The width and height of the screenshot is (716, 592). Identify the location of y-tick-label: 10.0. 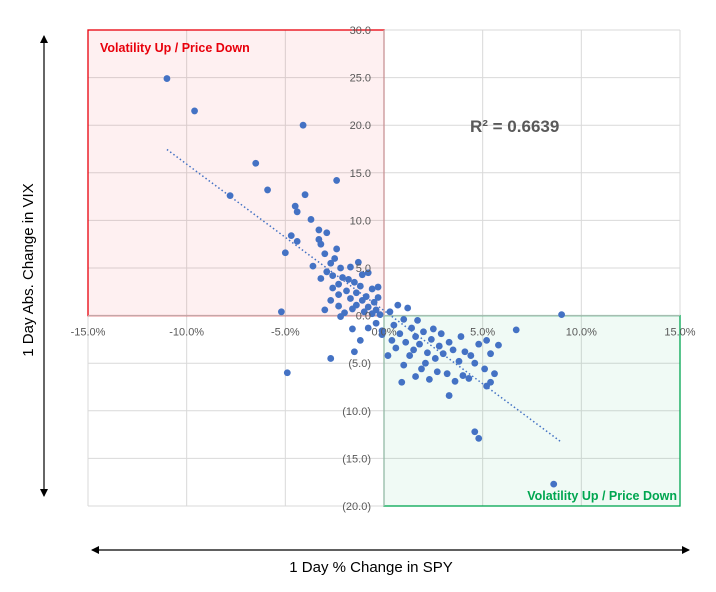
(360, 221).